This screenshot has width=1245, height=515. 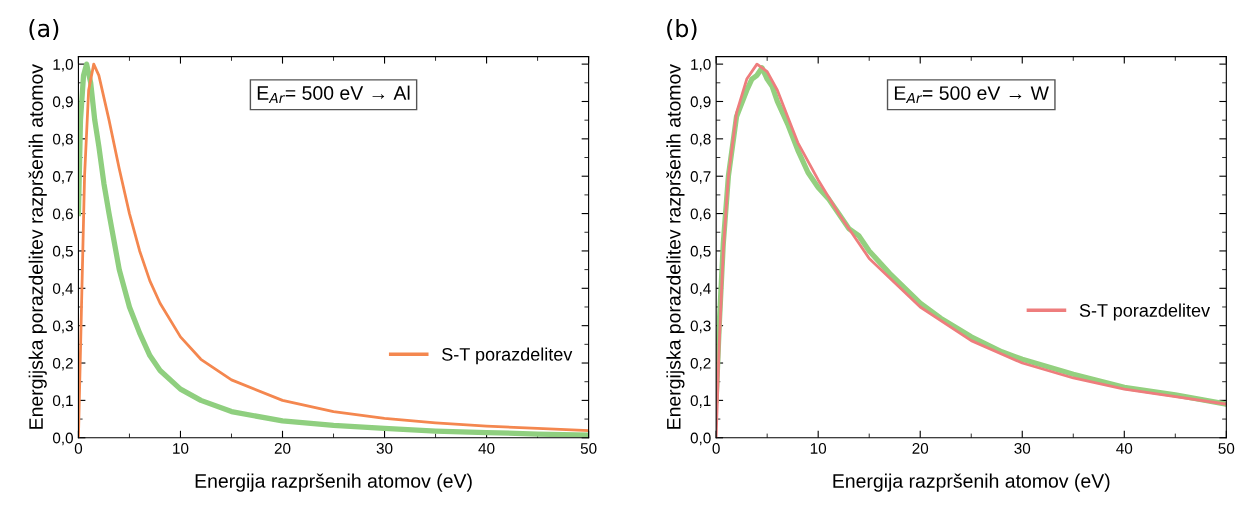 What do you see at coordinates (682, 29) in the screenshot?
I see `chart-title: (b)` at bounding box center [682, 29].